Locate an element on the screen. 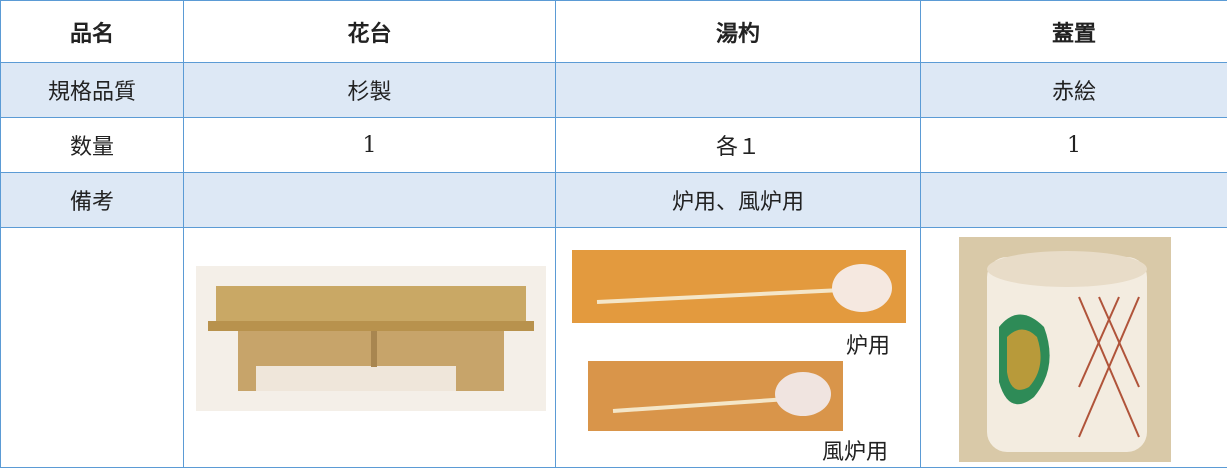  cell: 杉製 is located at coordinates (370, 90).